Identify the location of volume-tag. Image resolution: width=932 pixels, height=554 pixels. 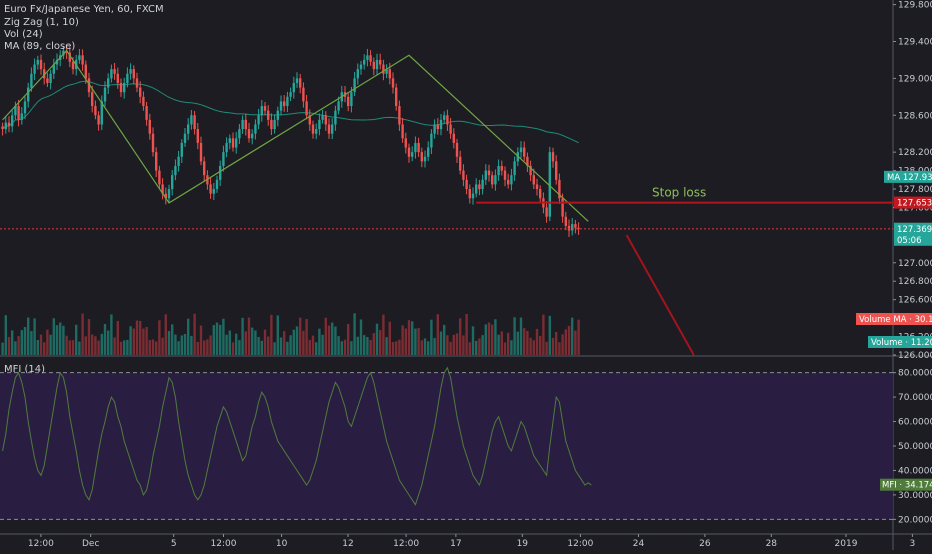
(900, 342).